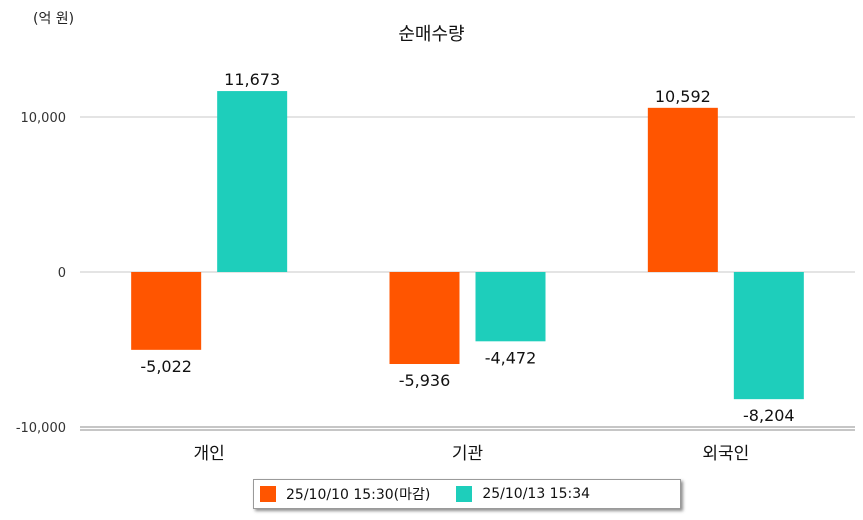 The height and width of the screenshot is (520, 863). What do you see at coordinates (467, 454) in the screenshot?
I see `x-tick-label: 기관` at bounding box center [467, 454].